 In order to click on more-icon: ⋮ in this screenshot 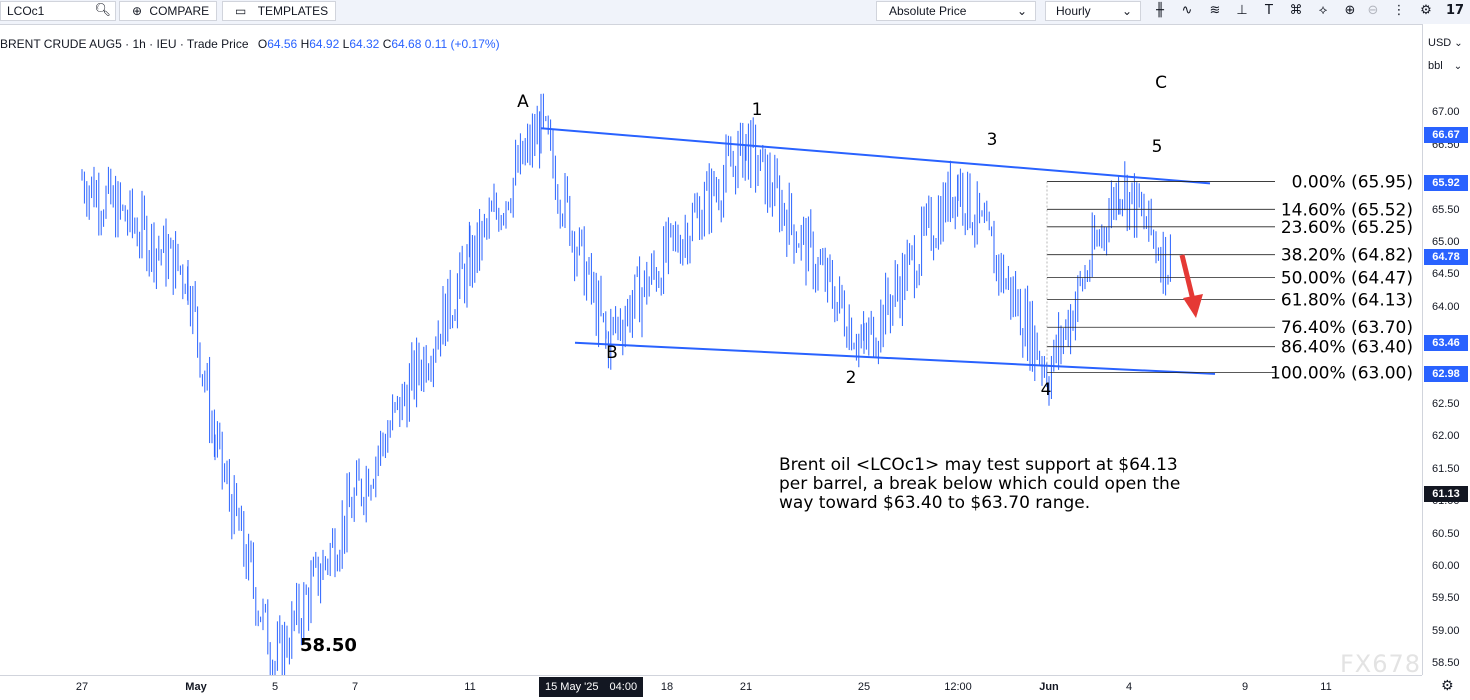, I will do `click(1399, 10)`.